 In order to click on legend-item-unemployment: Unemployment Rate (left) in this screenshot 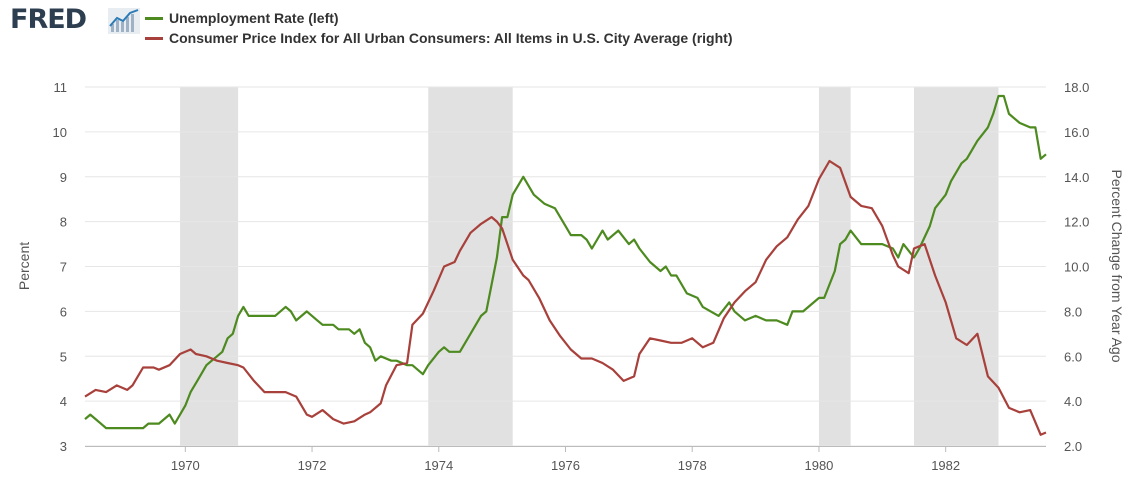, I will do `click(438, 18)`.